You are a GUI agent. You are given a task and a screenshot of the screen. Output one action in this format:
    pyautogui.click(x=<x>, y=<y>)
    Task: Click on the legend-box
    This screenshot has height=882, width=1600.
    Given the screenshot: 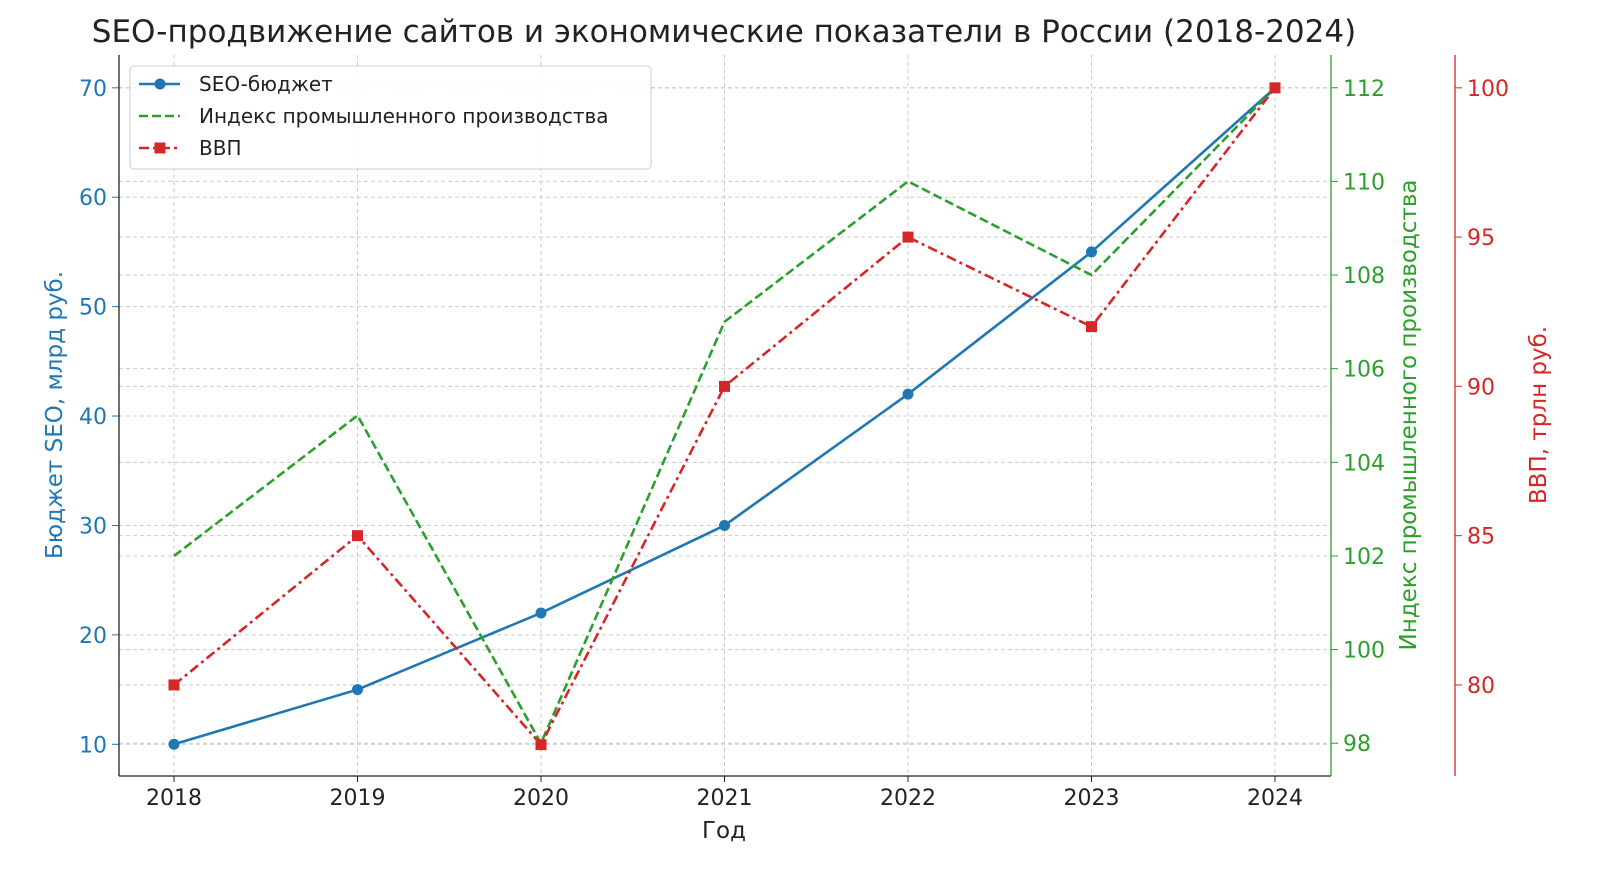 What is the action you would take?
    pyautogui.click(x=390, y=117)
    